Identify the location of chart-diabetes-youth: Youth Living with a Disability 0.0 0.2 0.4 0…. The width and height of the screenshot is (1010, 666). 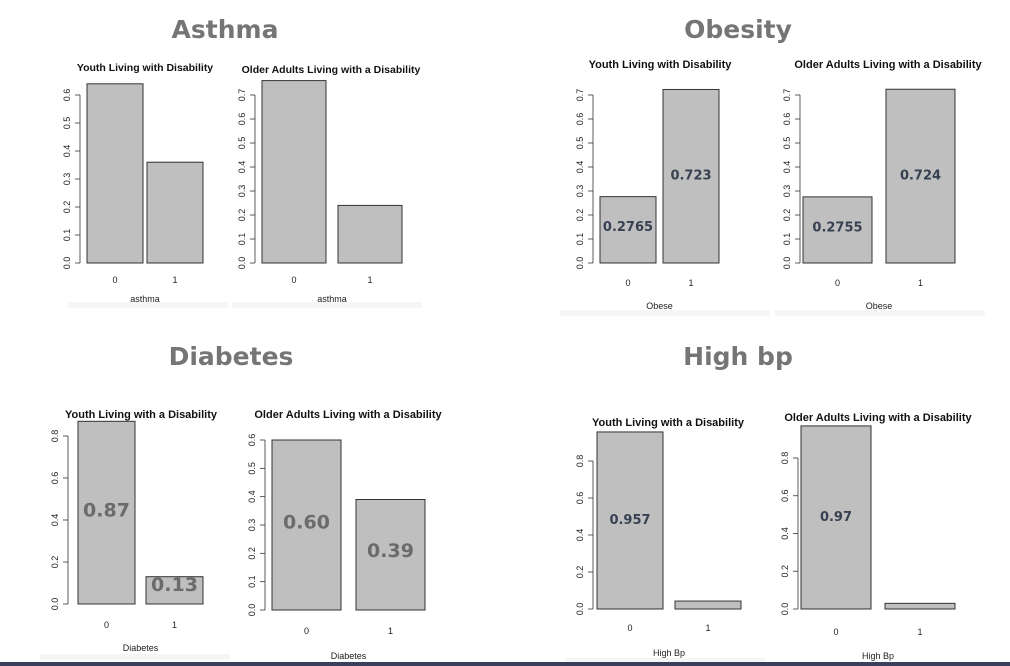
(134, 531).